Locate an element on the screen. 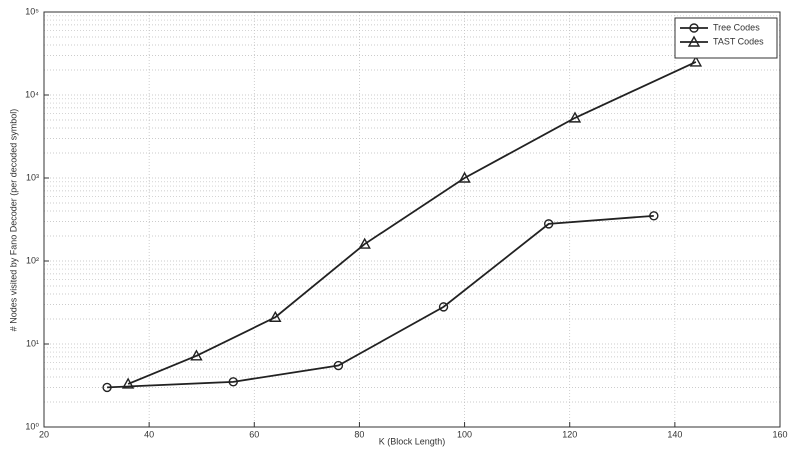 This screenshot has height=450, width=800. x-axis-label: K (Block Length) is located at coordinates (412, 441).